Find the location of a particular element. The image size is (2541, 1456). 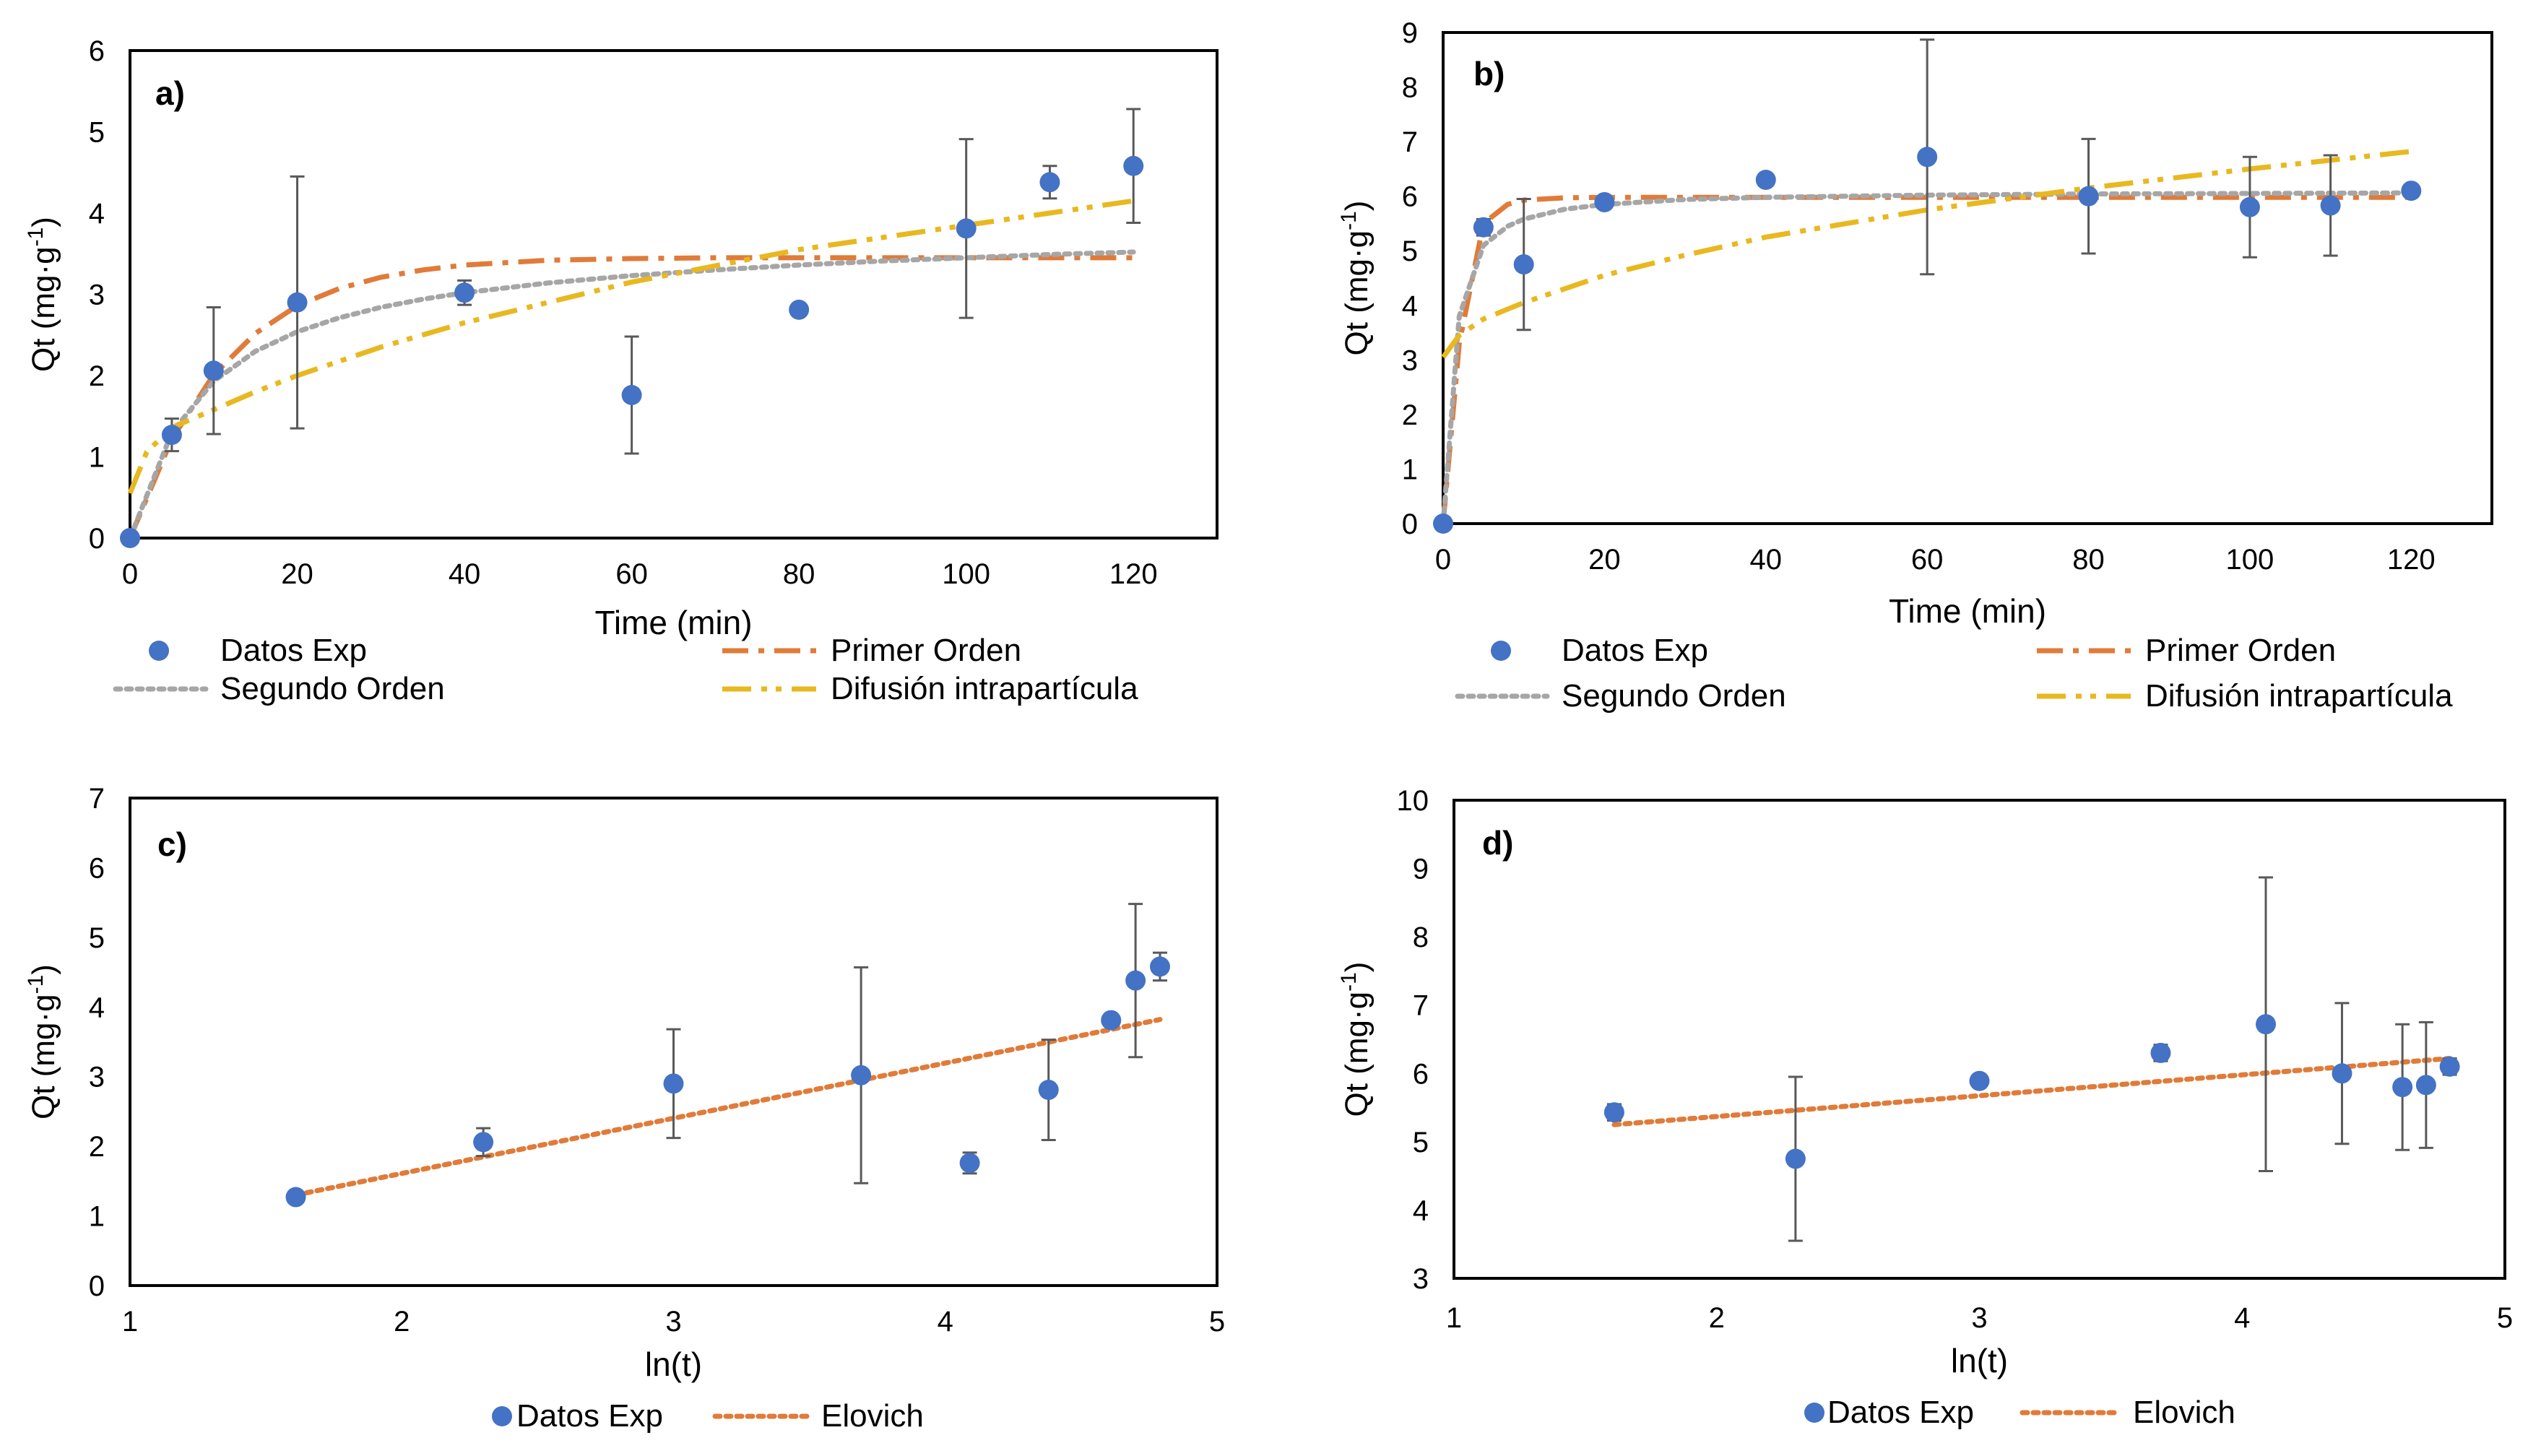

series-line-difusi-n-intrapart-cula is located at coordinates (630, 346).